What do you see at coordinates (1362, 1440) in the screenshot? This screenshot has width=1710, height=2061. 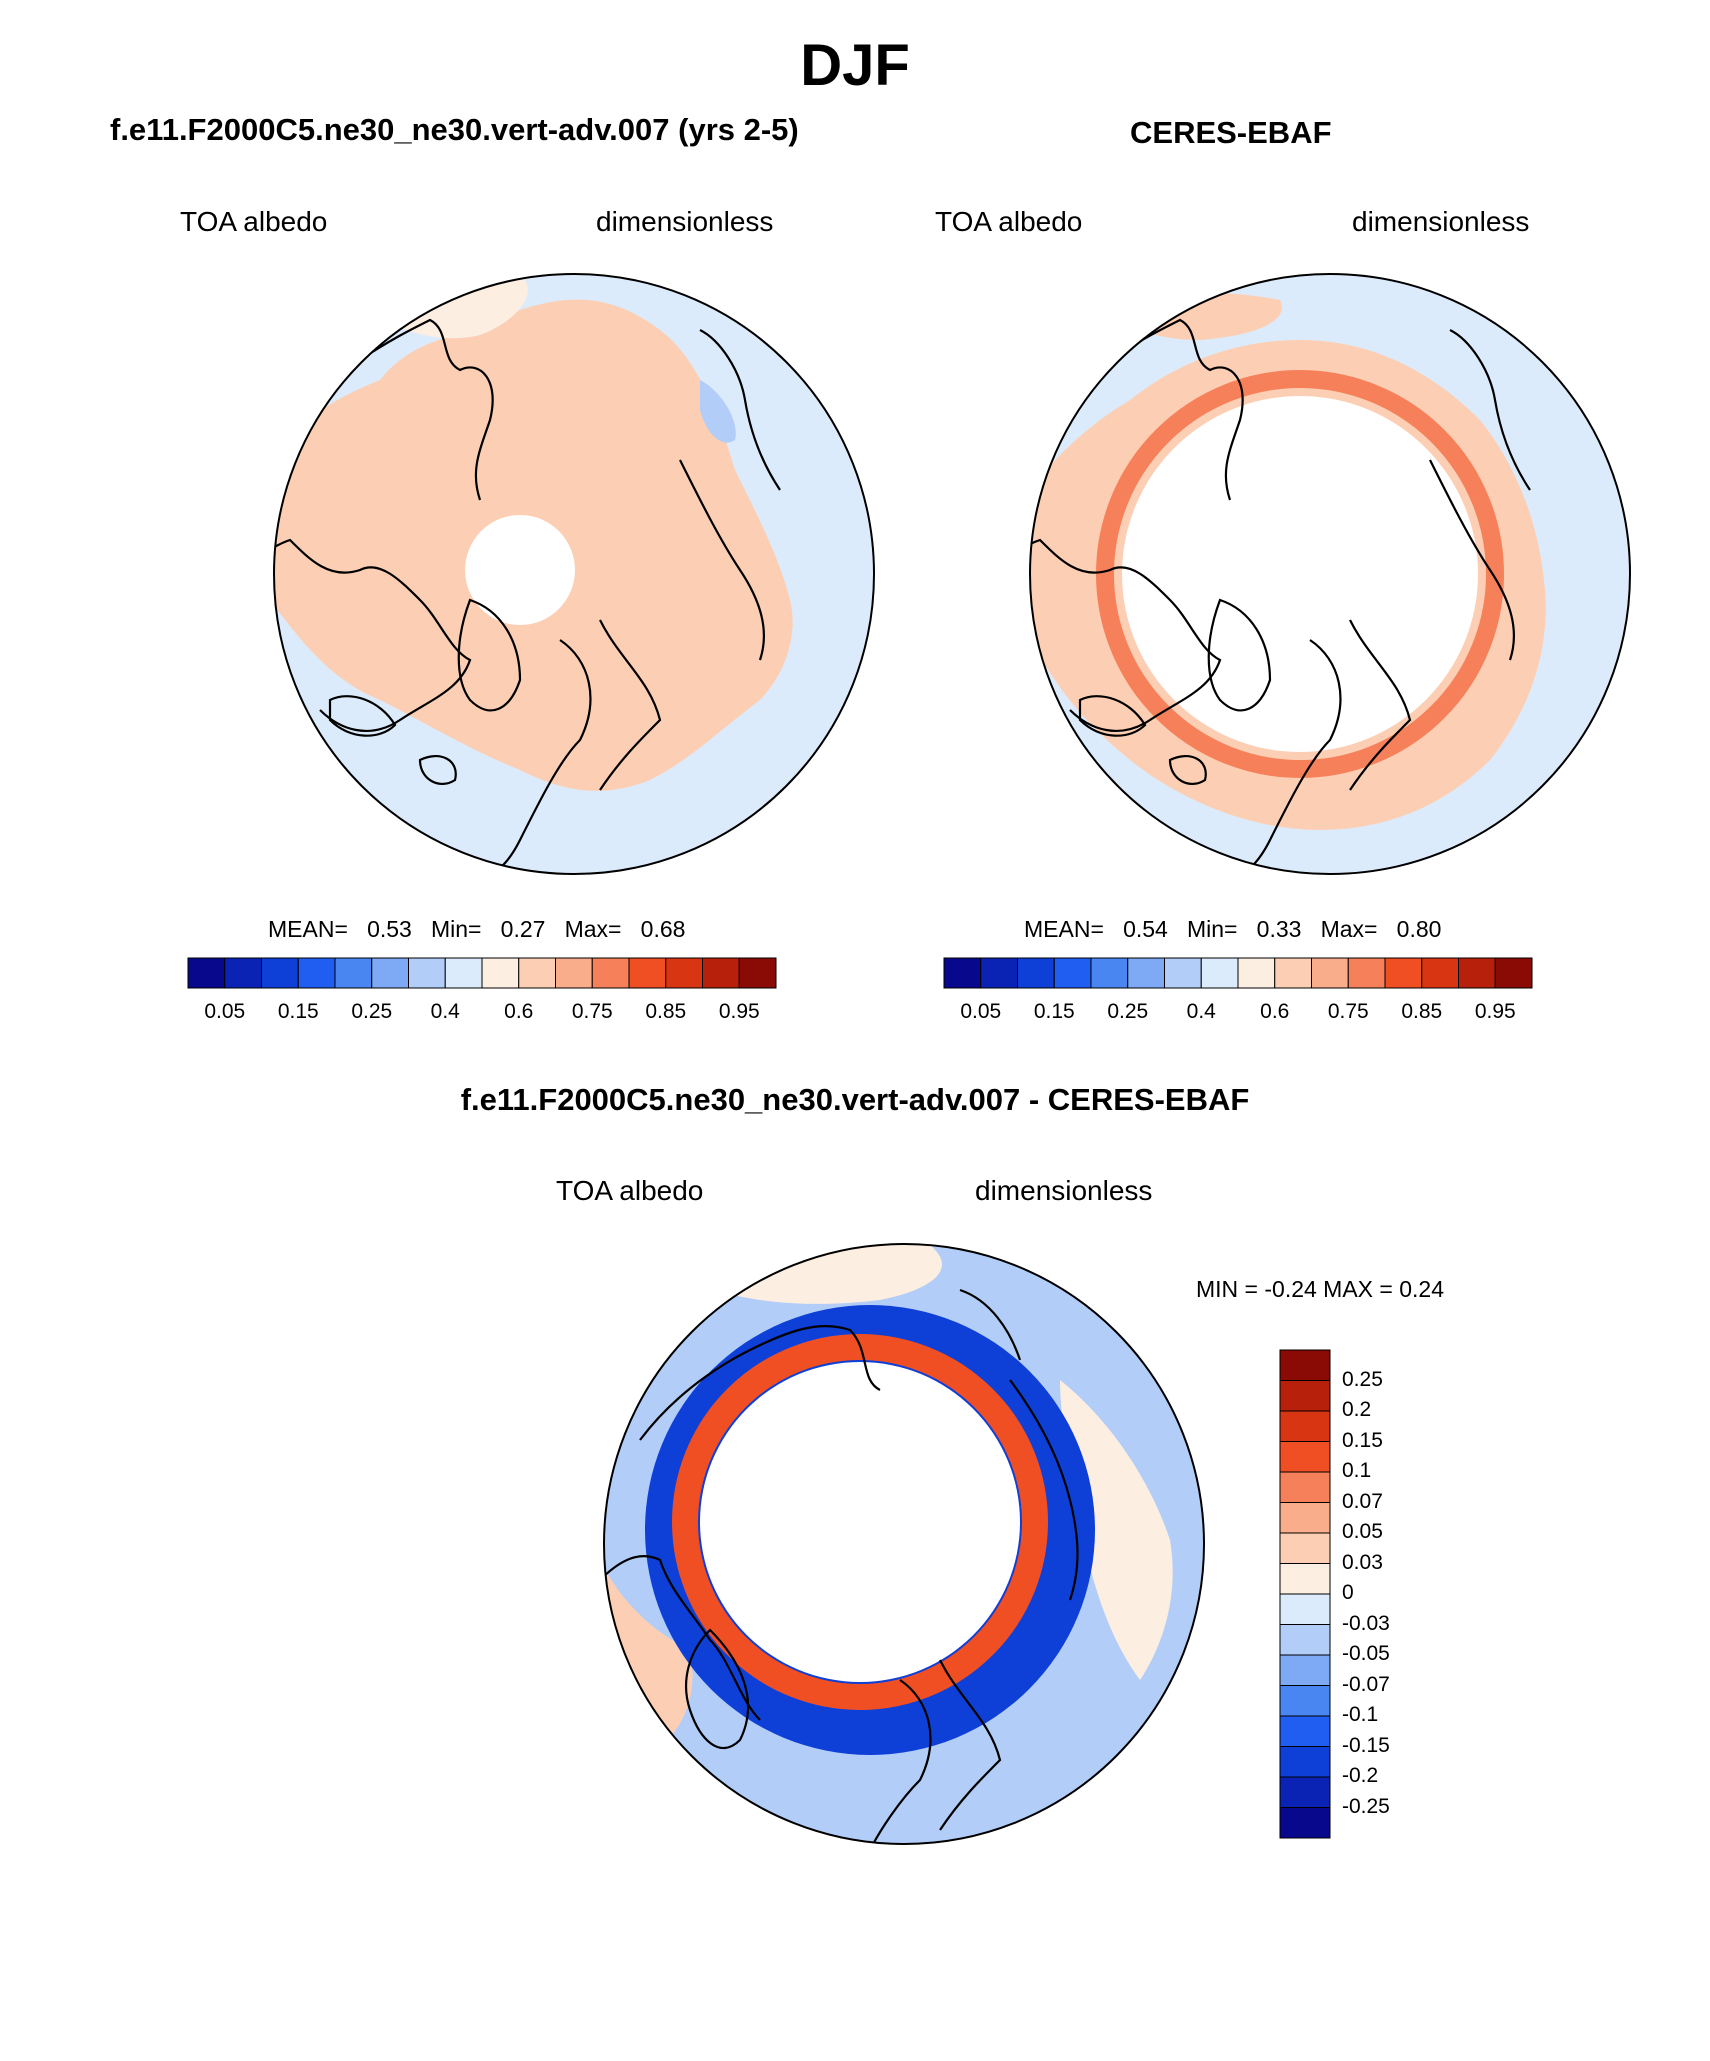 I see `diff-colorbar-tick-label: 0.15` at bounding box center [1362, 1440].